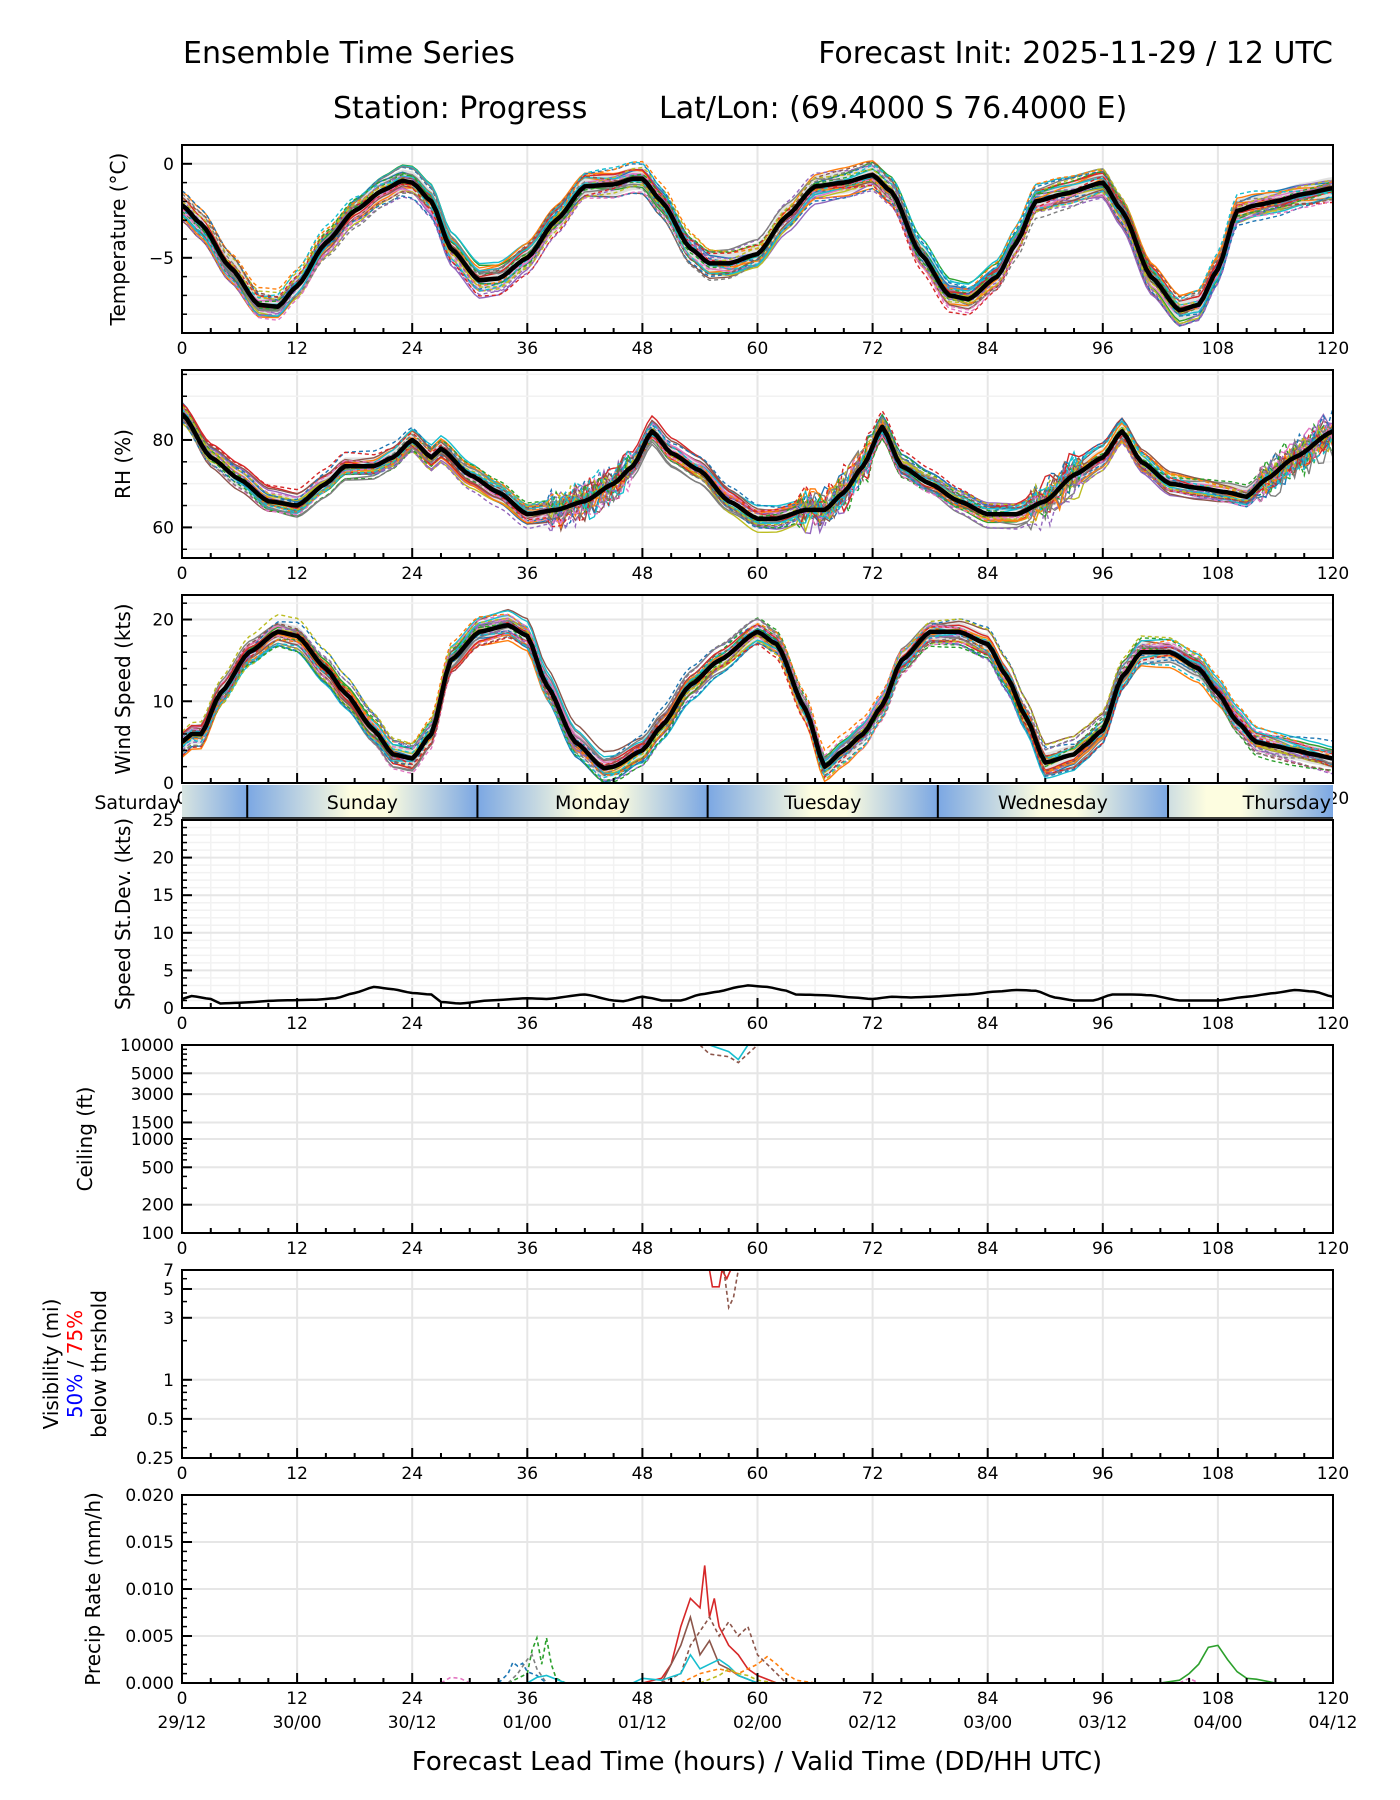  What do you see at coordinates (987, 1723) in the screenshot?
I see `valid-time-label: 03/00` at bounding box center [987, 1723].